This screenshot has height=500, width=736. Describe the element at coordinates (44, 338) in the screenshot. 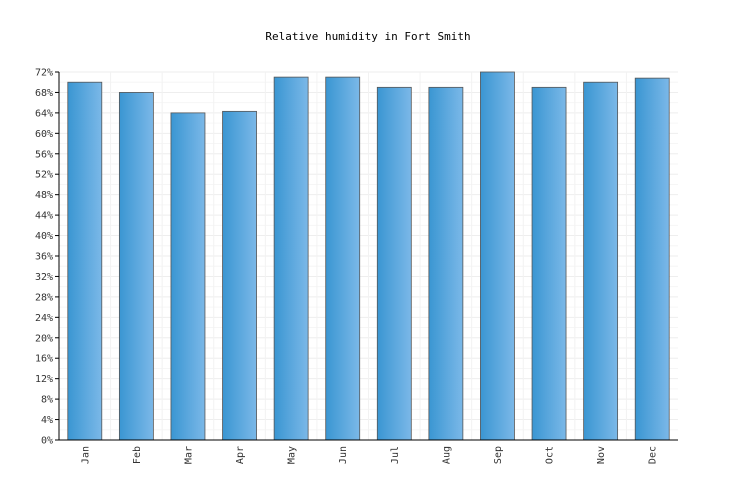

I see `y-tick-label: 20%` at that location.